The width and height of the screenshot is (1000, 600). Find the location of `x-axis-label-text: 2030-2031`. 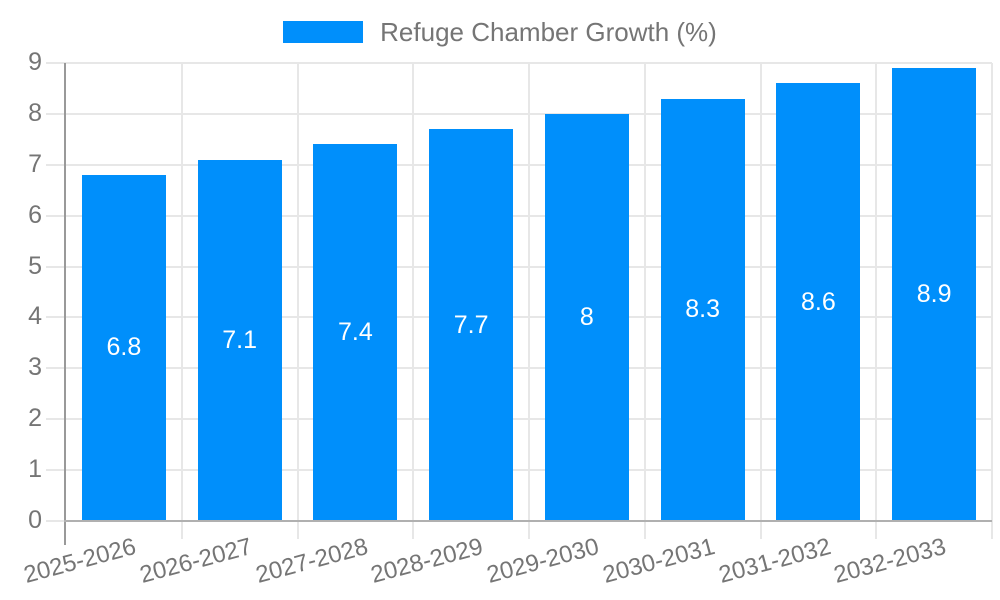

x-axis-label-text: 2030-2031 is located at coordinates (658, 561).